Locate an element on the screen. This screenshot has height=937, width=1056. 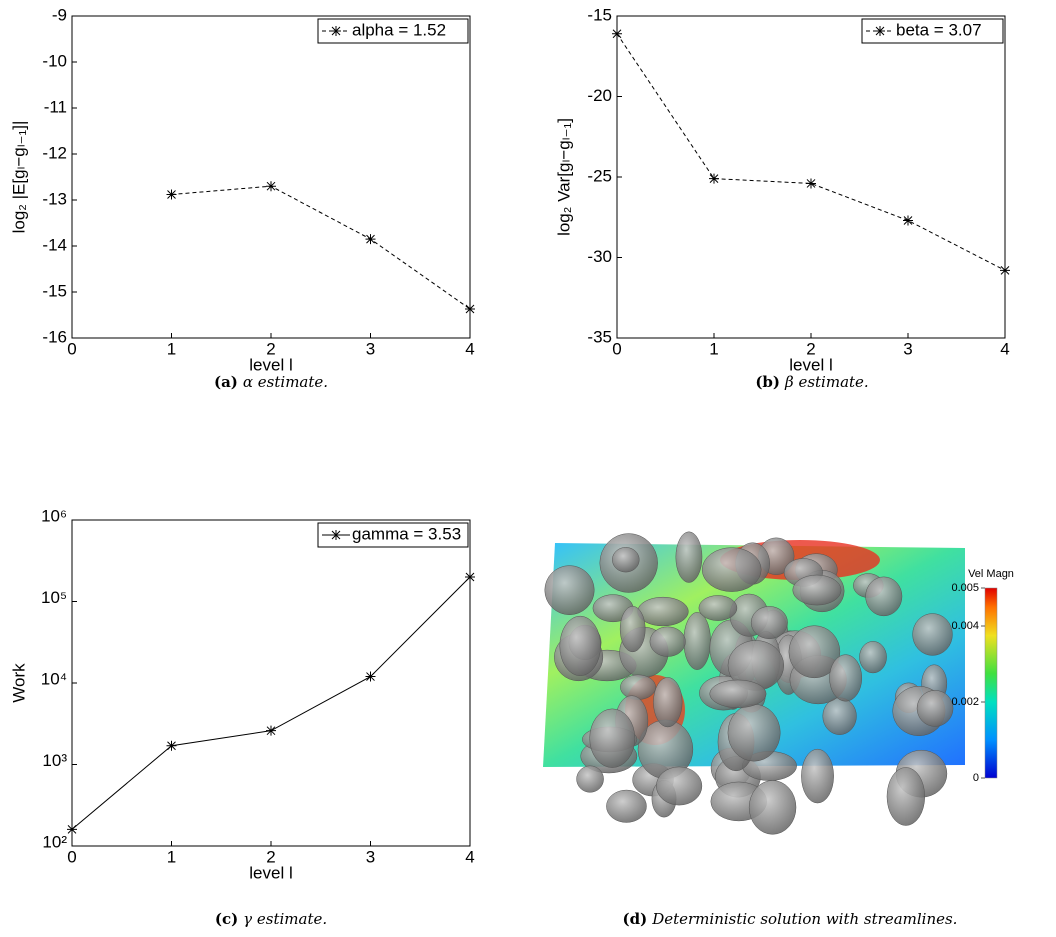
y-tick-label: -16 is located at coordinates (54, 336).